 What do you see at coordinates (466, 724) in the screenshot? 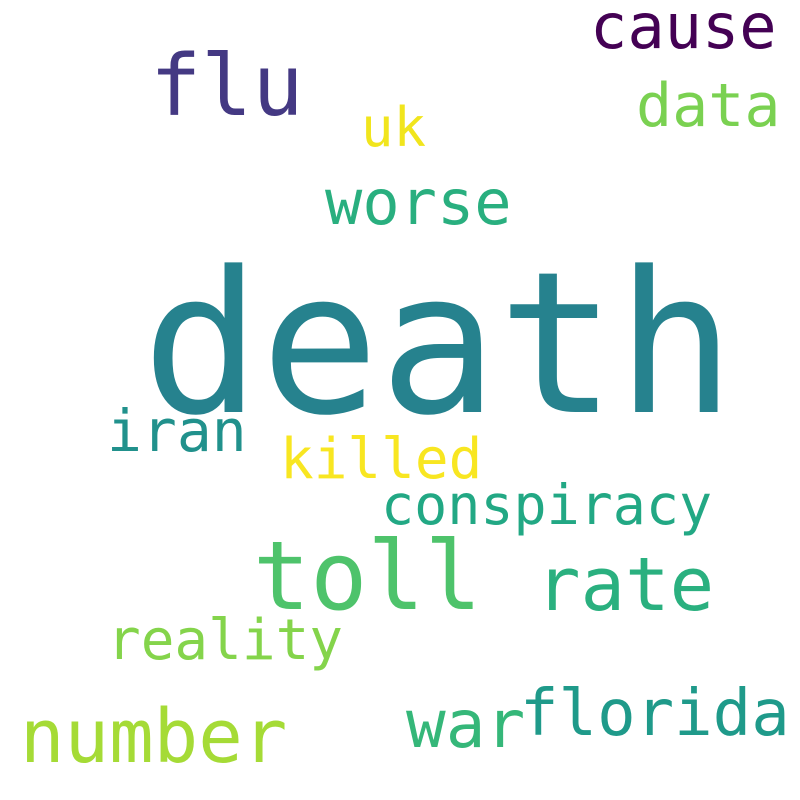
I see `word-war: war` at bounding box center [466, 724].